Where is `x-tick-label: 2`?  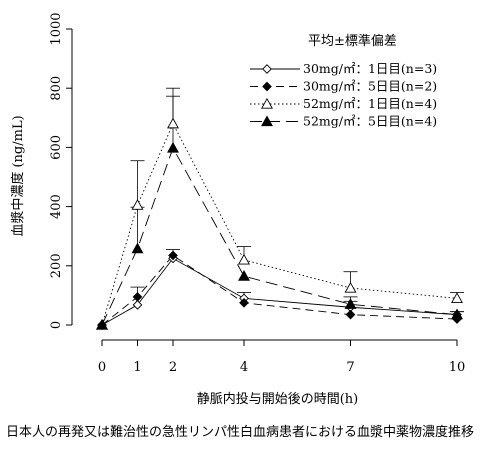 x-tick-label: 2 is located at coordinates (173, 367).